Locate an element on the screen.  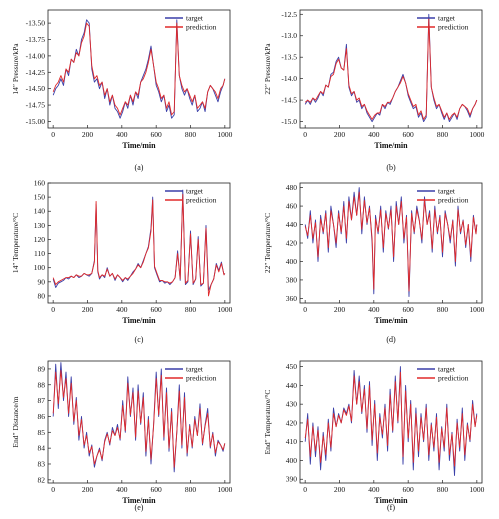
y-tick-label: 480 is located at coordinates (292, 187).